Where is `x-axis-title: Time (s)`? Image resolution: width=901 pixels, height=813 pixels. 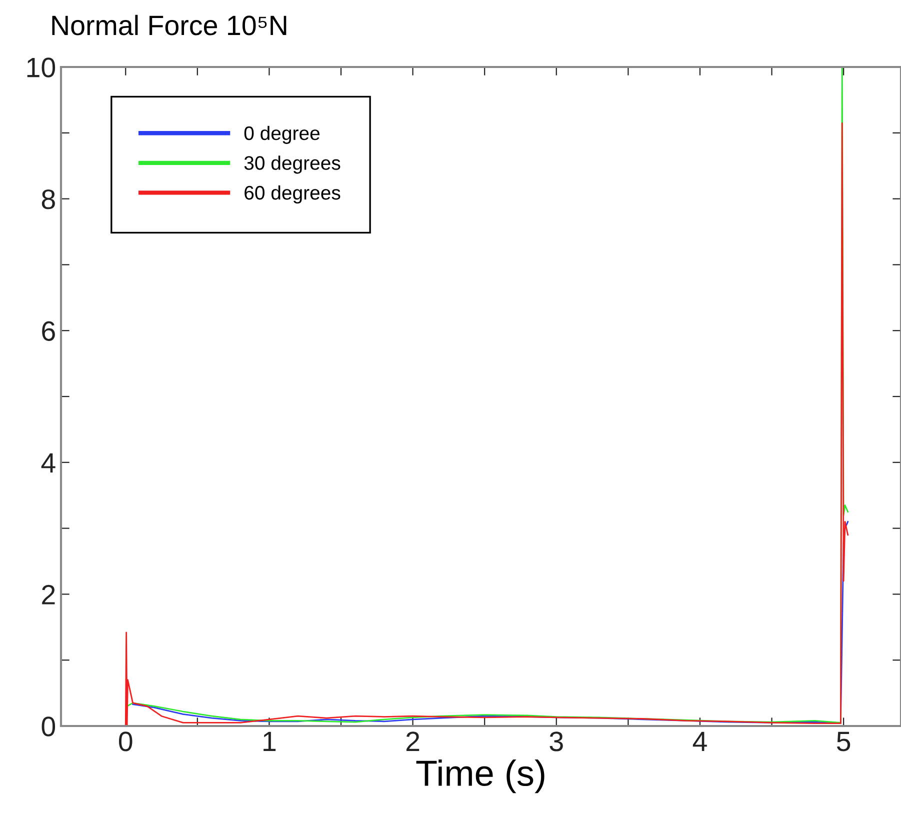
x-axis-title: Time (s) is located at coordinates (480, 777).